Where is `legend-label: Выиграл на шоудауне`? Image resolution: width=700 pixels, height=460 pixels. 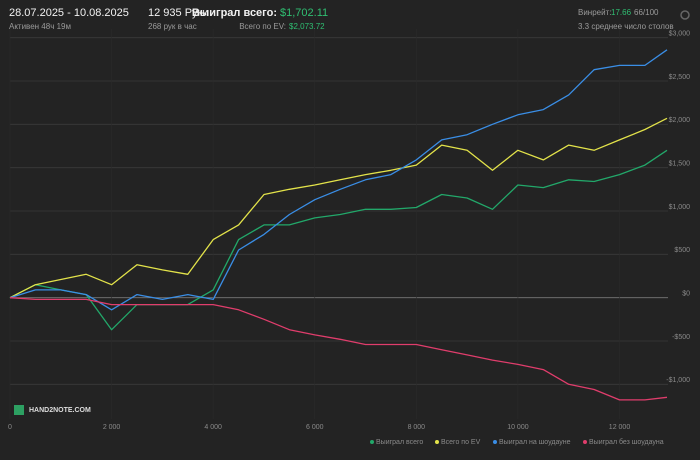
legend-label: Выиграл на шоудауне is located at coordinates (535, 442).